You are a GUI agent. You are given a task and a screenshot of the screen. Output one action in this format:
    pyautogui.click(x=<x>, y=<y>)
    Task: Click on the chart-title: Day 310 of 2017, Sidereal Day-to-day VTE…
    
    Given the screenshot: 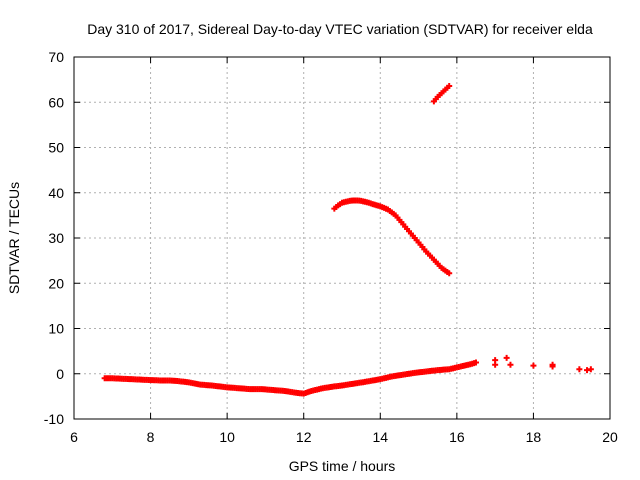 What is the action you would take?
    pyautogui.click(x=340, y=29)
    